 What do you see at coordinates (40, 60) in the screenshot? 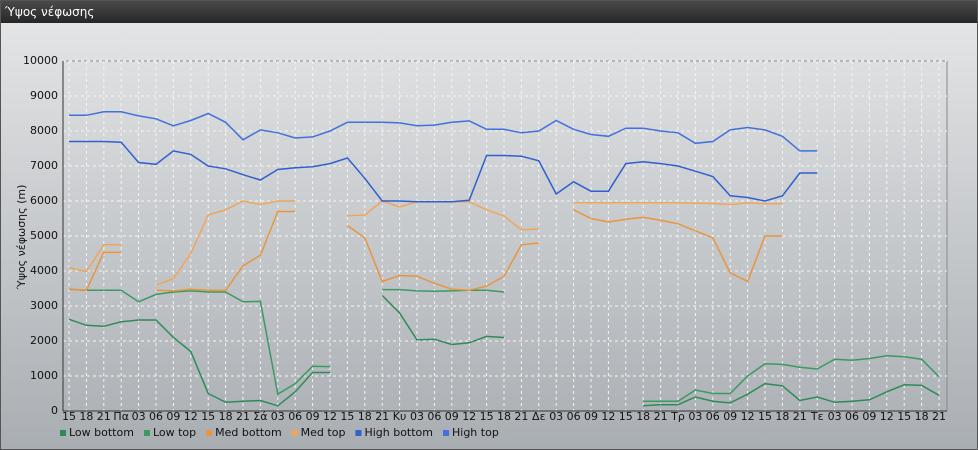
I see `y-tick-label: 10000` at bounding box center [40, 60].